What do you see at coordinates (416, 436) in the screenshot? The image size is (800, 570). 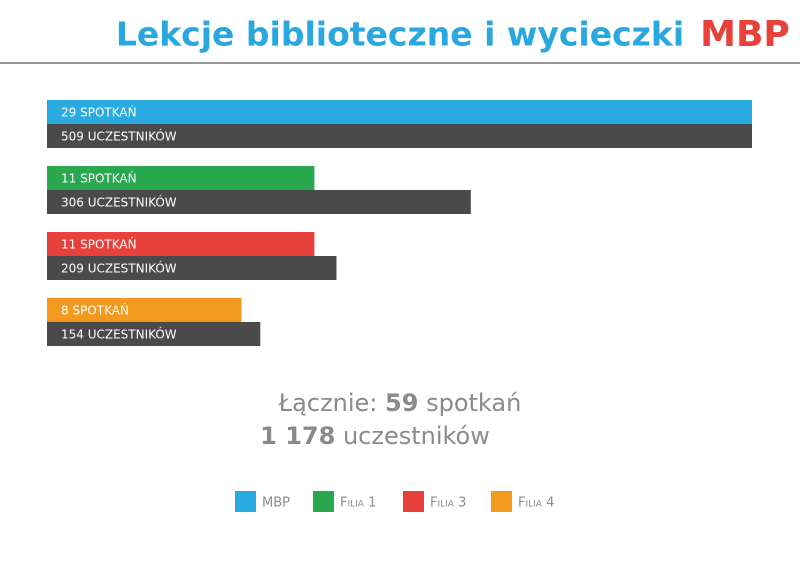 I see `total-participants-unit: uczestników` at bounding box center [416, 436].